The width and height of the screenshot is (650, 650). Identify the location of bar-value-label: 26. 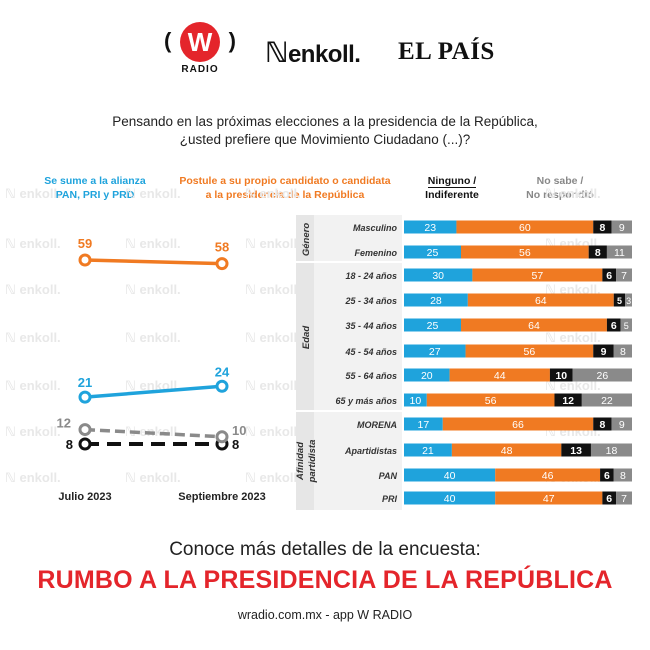
(603, 376).